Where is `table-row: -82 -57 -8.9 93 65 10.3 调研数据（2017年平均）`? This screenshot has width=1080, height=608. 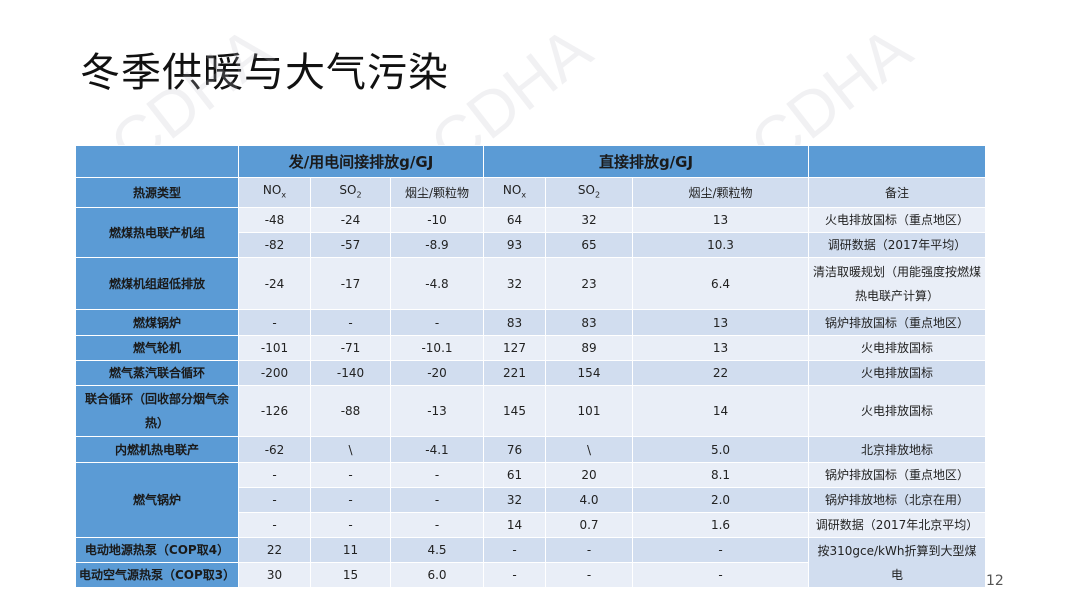 table-row: -82 -57 -8.9 93 65 10.3 调研数据（2017年平均） is located at coordinates (531, 245).